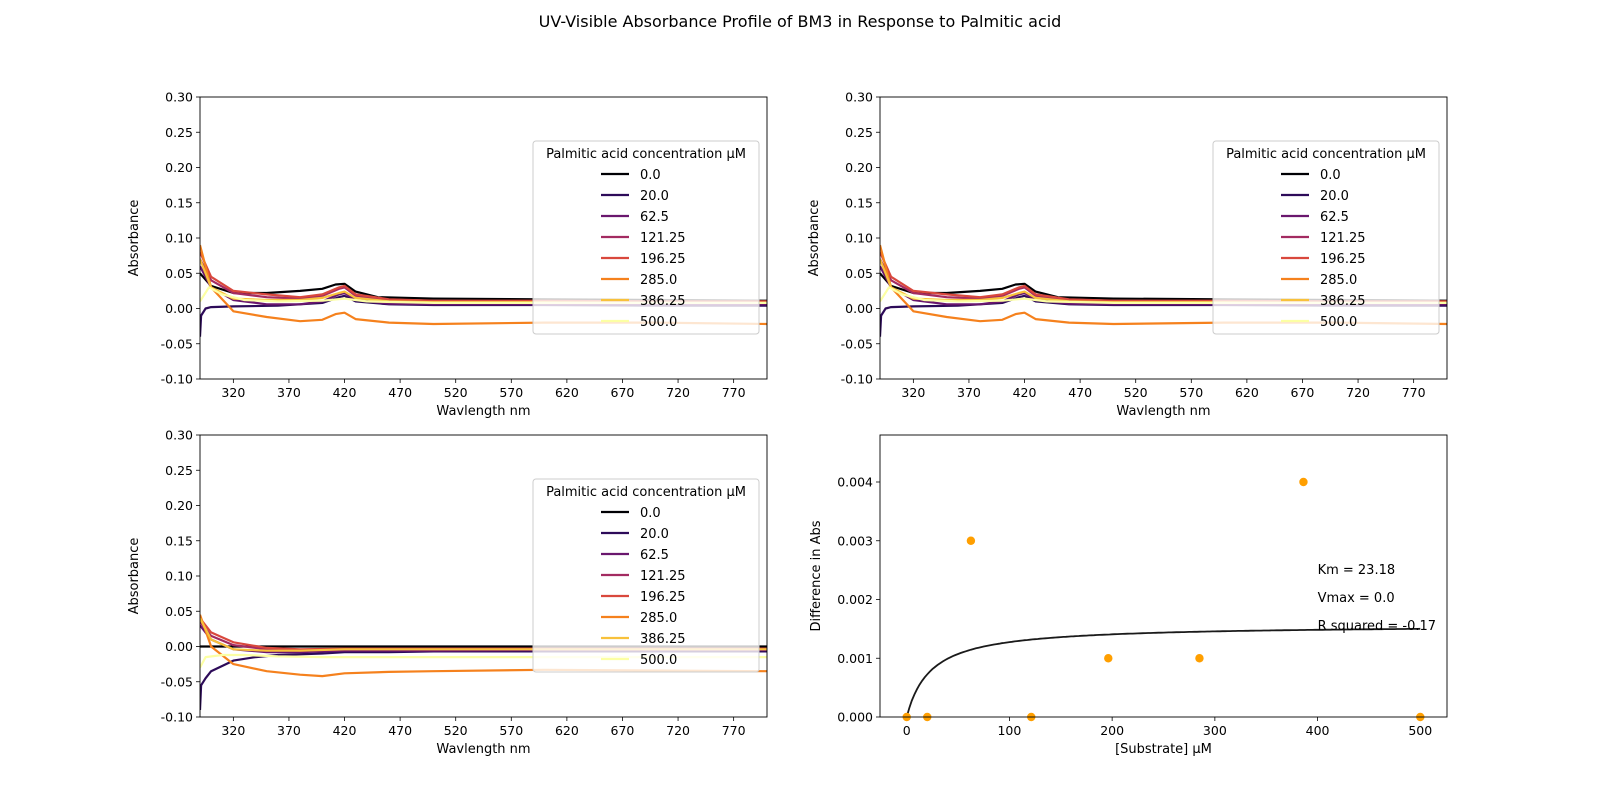  I want to click on y-axis-label: Difference in Abs, so click(816, 575).